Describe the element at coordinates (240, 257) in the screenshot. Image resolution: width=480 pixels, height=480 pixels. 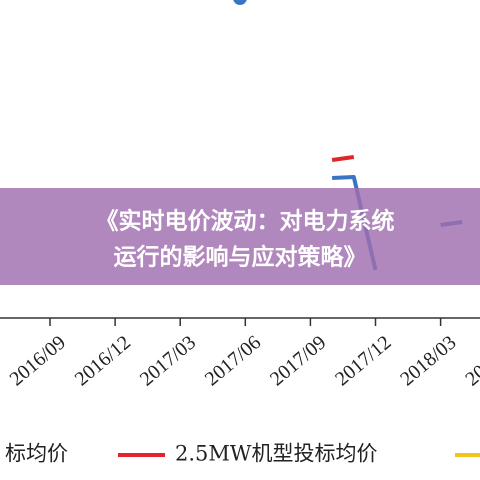
I see `banner-title-line: 运行的影响与应对策略》` at that location.